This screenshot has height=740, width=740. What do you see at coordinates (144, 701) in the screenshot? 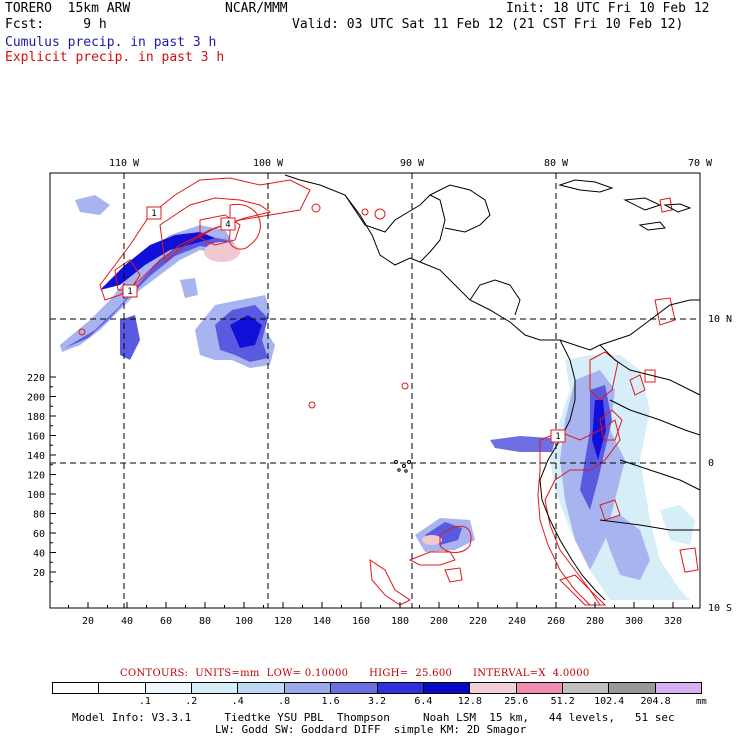
I see `colorbar-label: .1` at bounding box center [144, 701].